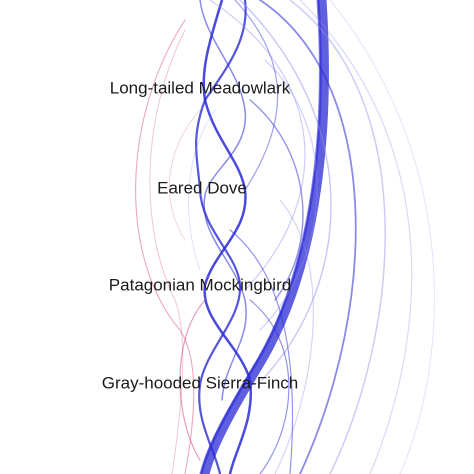  I want to click on node-label-dove: Eared Dove, so click(202, 188).